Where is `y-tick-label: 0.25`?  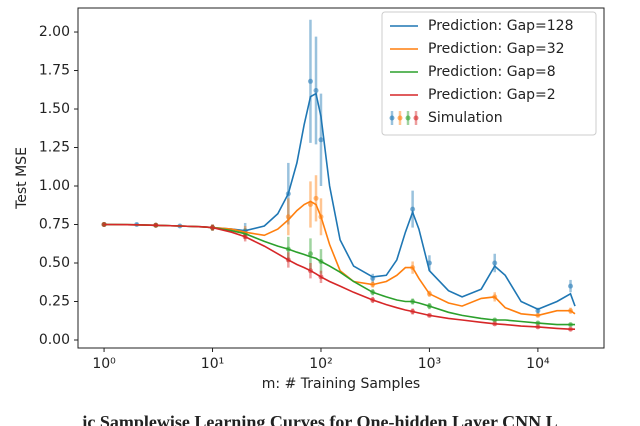 y-tick-label: 0.25 is located at coordinates (54, 301).